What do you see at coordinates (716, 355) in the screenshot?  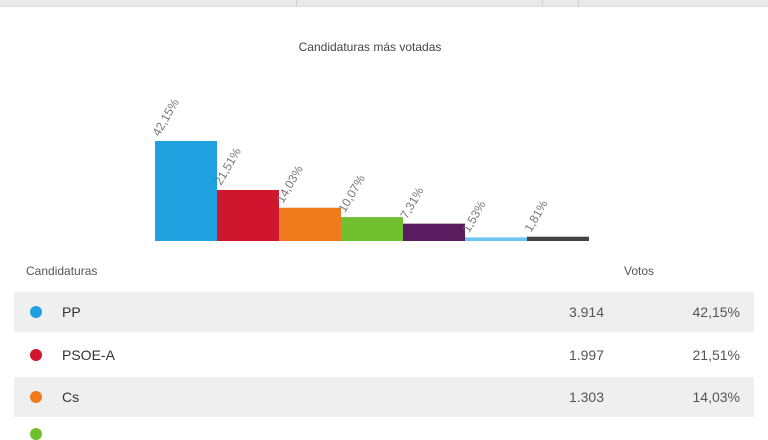 I see `votes-percent: 21,51%` at bounding box center [716, 355].